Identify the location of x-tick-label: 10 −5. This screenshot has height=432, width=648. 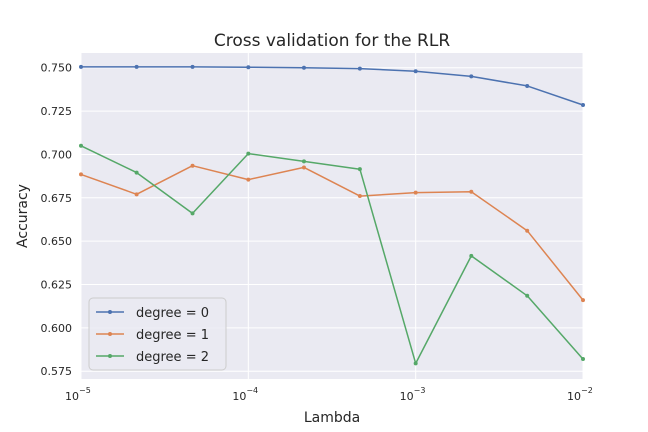
(78, 394).